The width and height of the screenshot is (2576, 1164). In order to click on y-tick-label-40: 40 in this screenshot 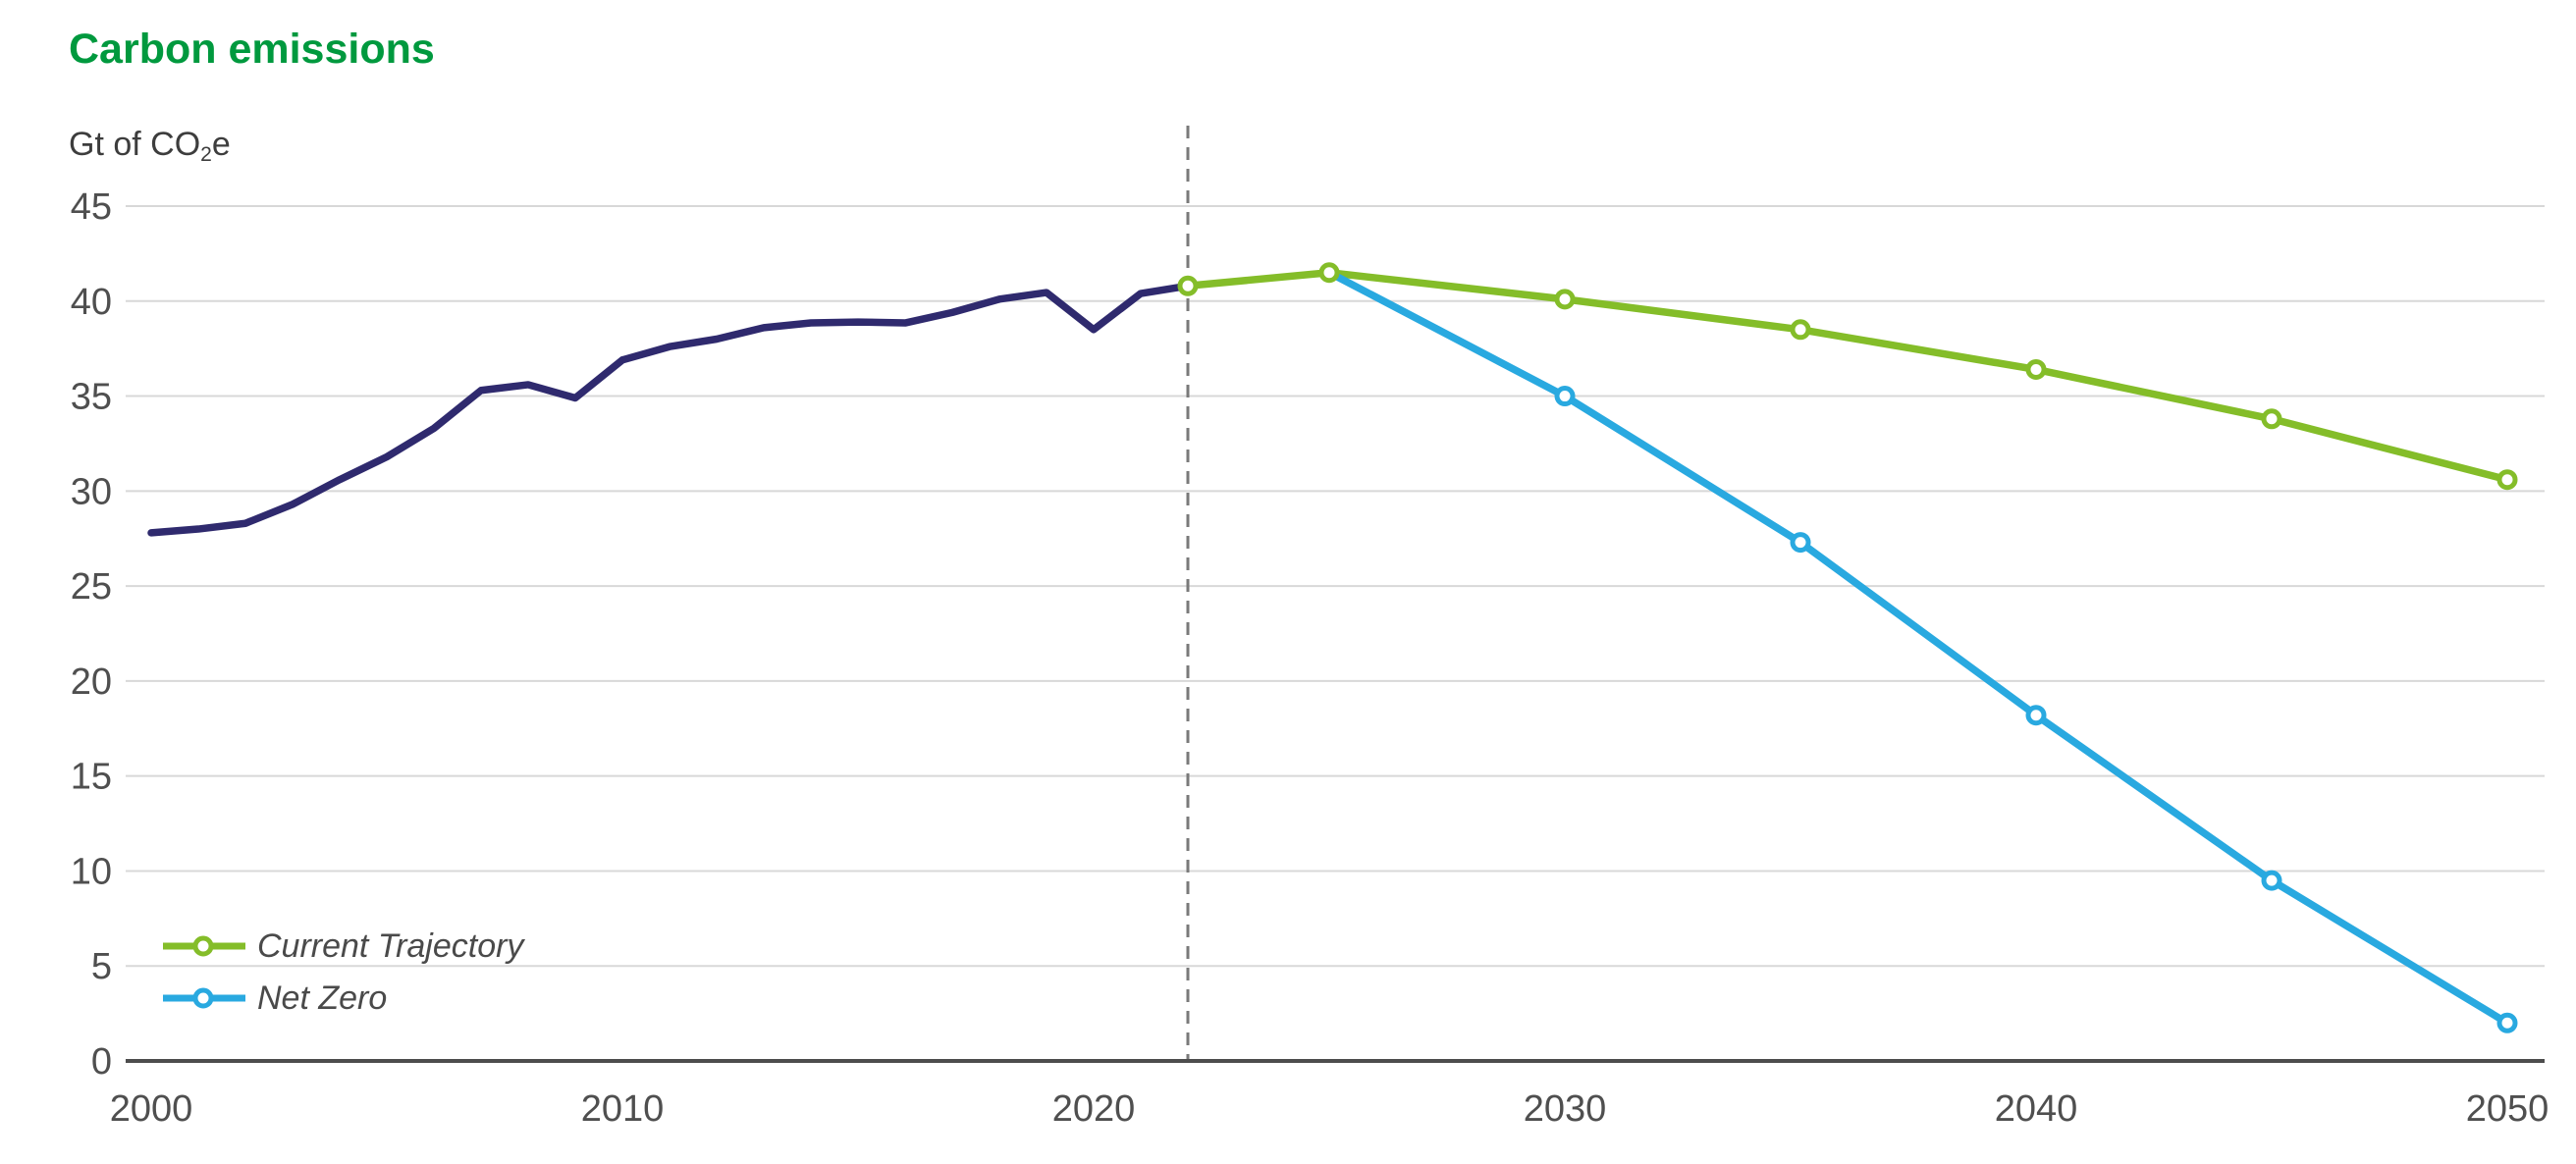, I will do `click(91, 302)`.